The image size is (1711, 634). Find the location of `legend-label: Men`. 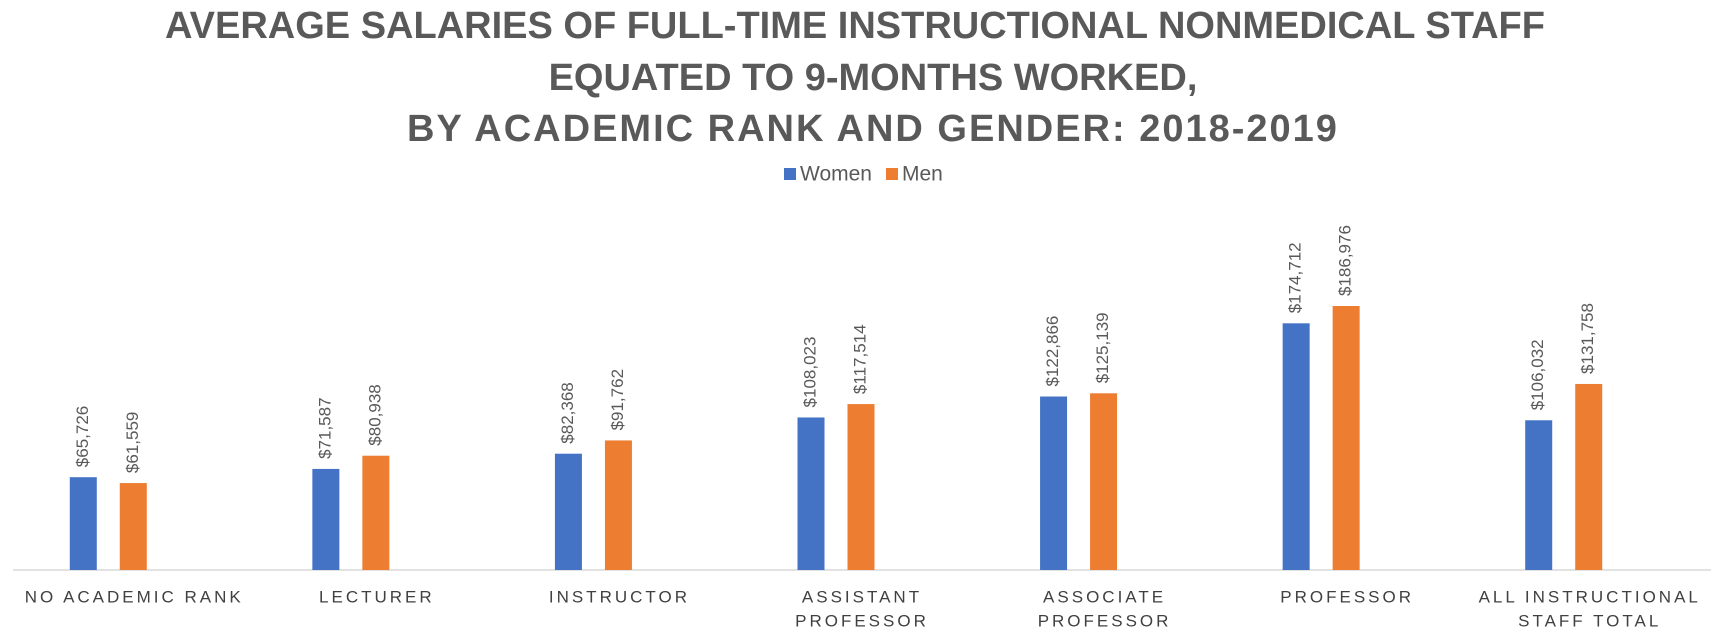

legend-label: Men is located at coordinates (922, 174).